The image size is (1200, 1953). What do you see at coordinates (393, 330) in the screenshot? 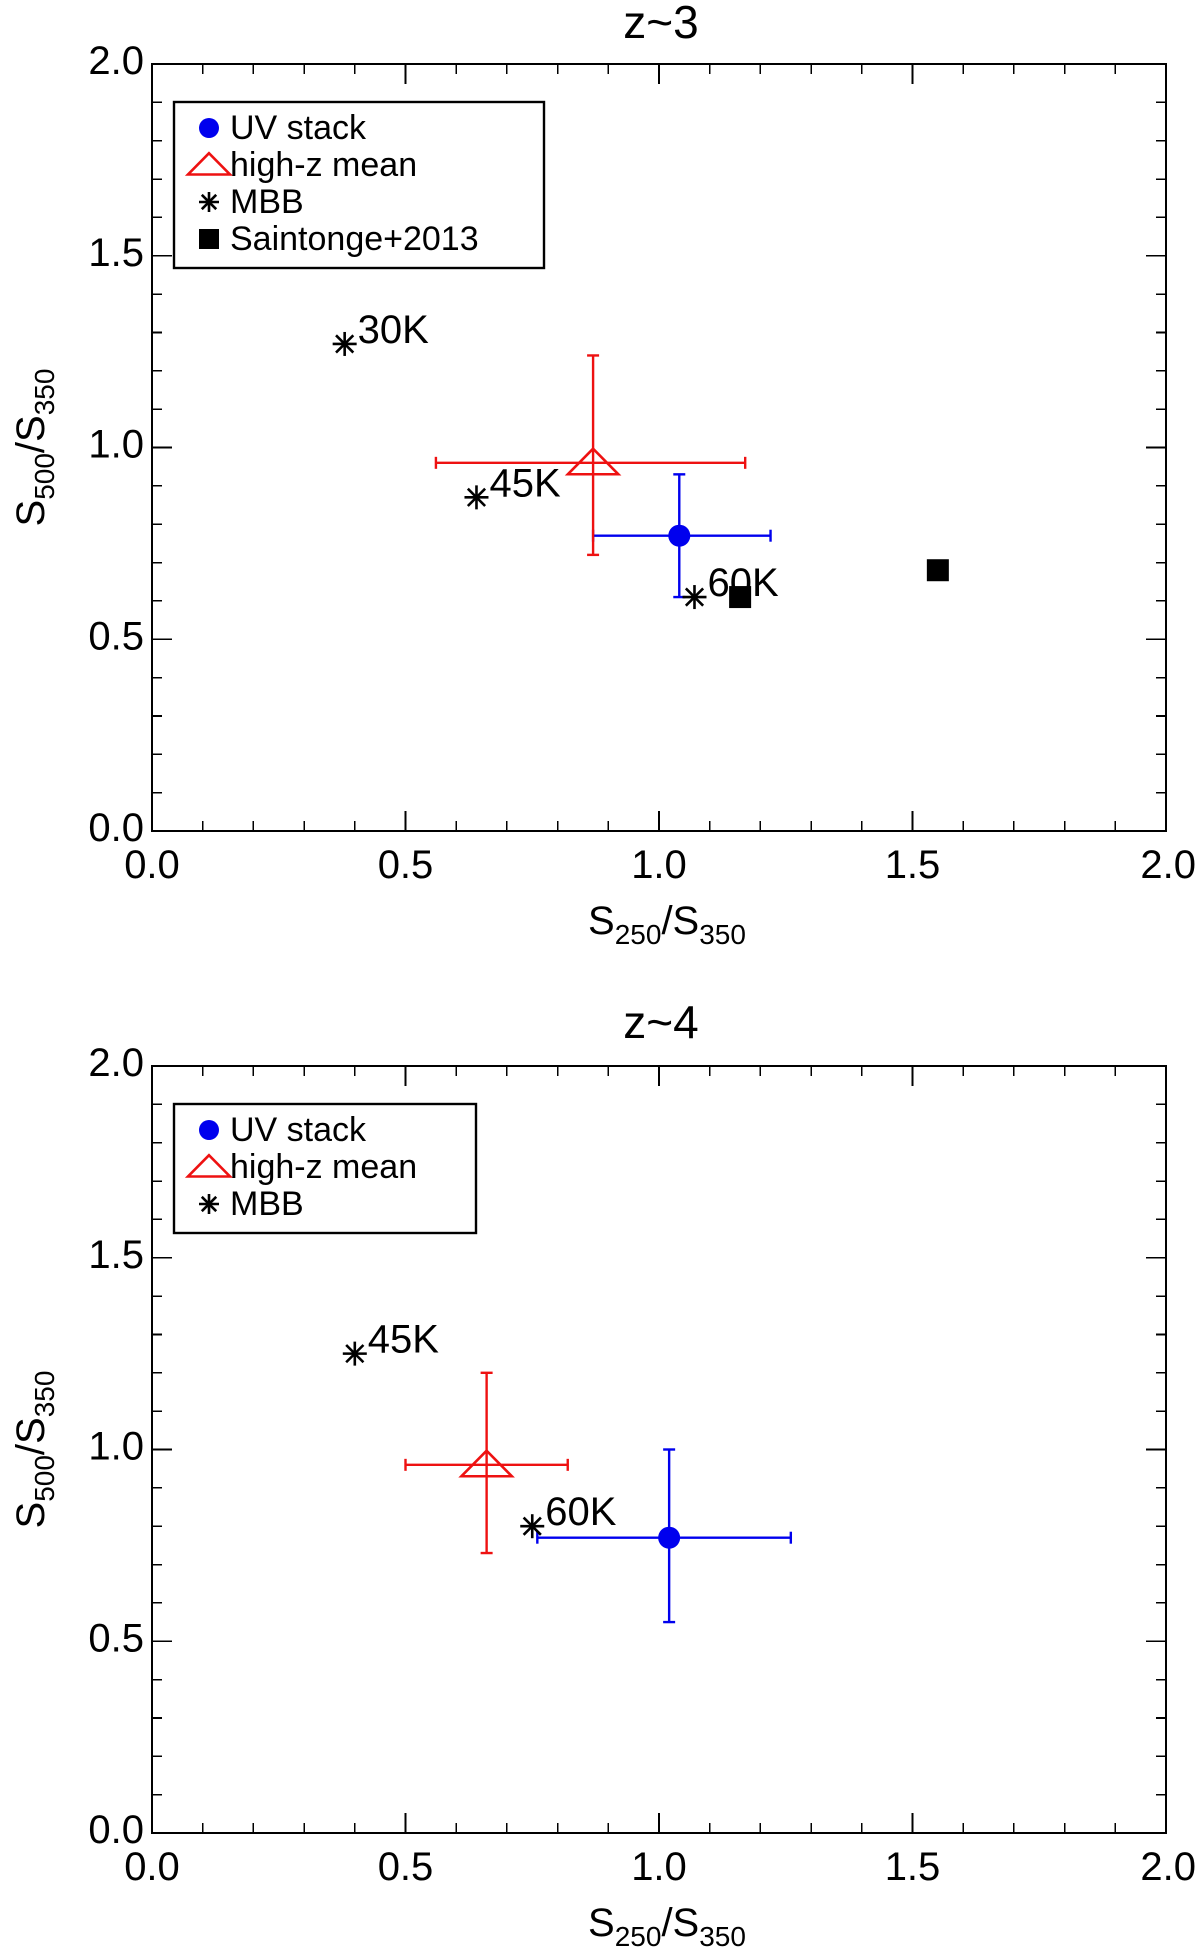
I see `mbb-temperature-label: 30K` at bounding box center [393, 330].